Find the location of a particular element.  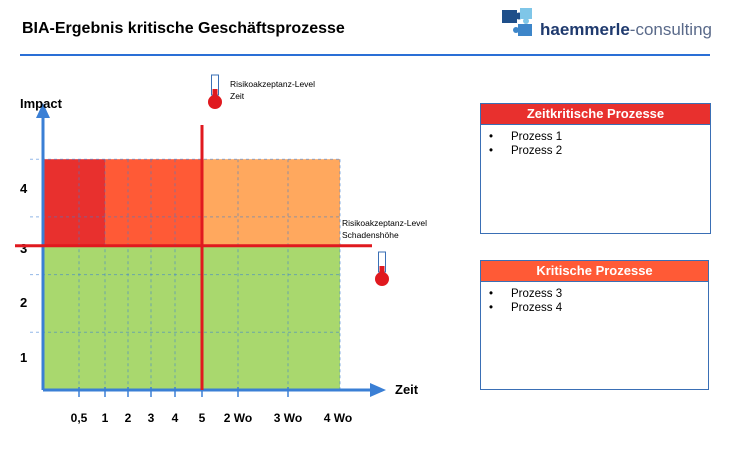

x-tick-label: 0,5 is located at coordinates (79, 418).